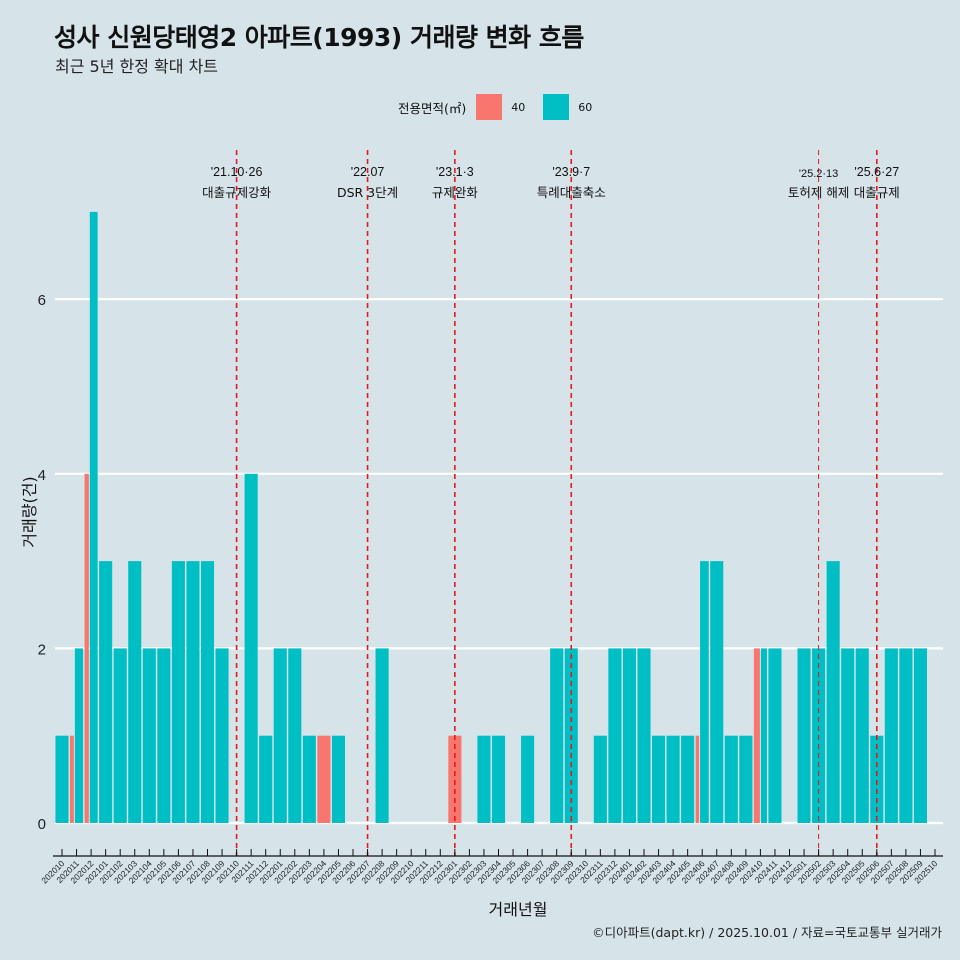 This screenshot has width=960, height=960. I want to click on event-date-label: '23.9·7, so click(571, 172).